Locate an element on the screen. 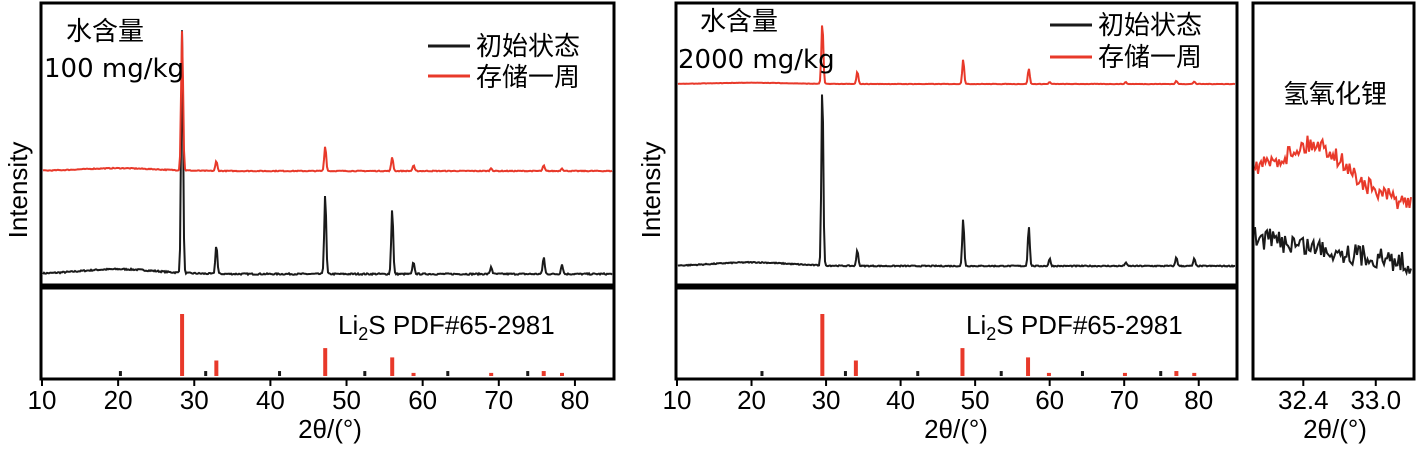  middle-reference-label: Li2S PDF#65-2981 is located at coordinates (1074, 327).